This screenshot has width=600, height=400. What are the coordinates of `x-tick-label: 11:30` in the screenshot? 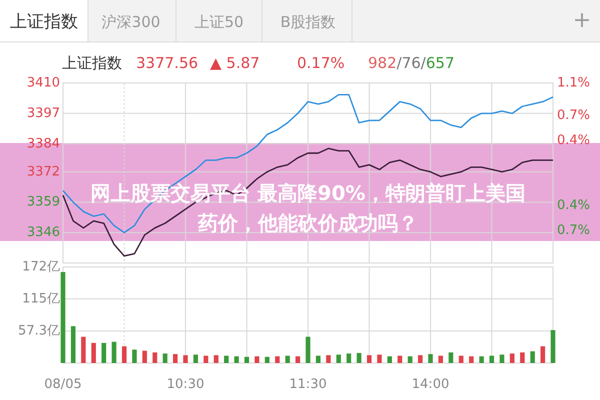 It's located at (308, 384).